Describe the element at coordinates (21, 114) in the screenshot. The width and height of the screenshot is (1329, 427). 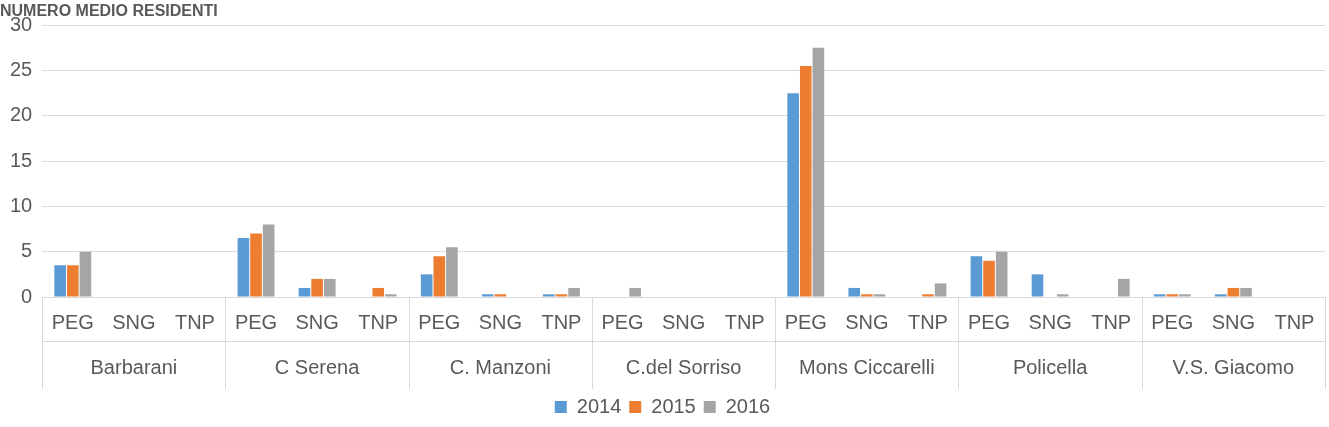
I see `y-tick-label: 20` at that location.